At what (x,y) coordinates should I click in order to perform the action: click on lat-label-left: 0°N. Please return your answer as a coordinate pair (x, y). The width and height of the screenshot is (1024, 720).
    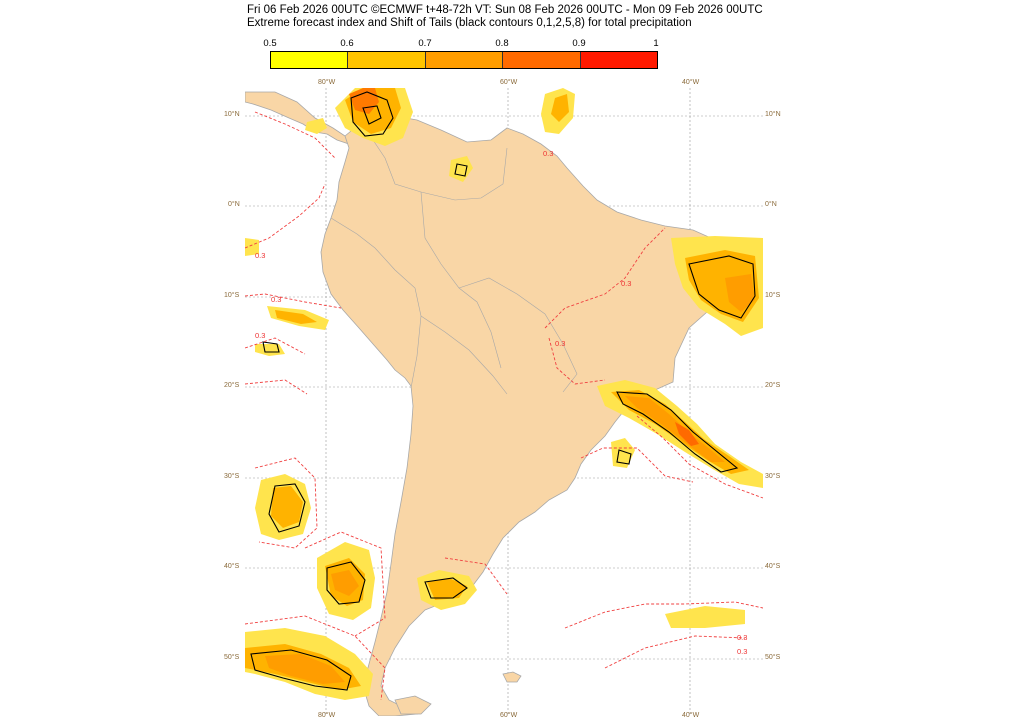
    Looking at the image, I should click on (234, 204).